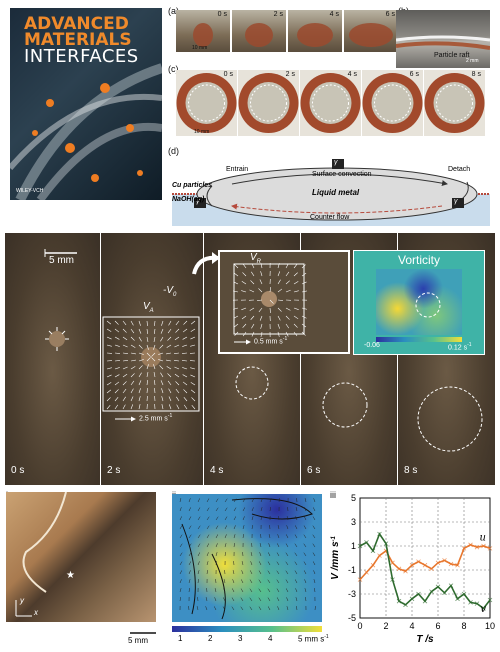  Describe the element at coordinates (411, 626) in the screenshot. I see `x-tick-label: 4` at that location.